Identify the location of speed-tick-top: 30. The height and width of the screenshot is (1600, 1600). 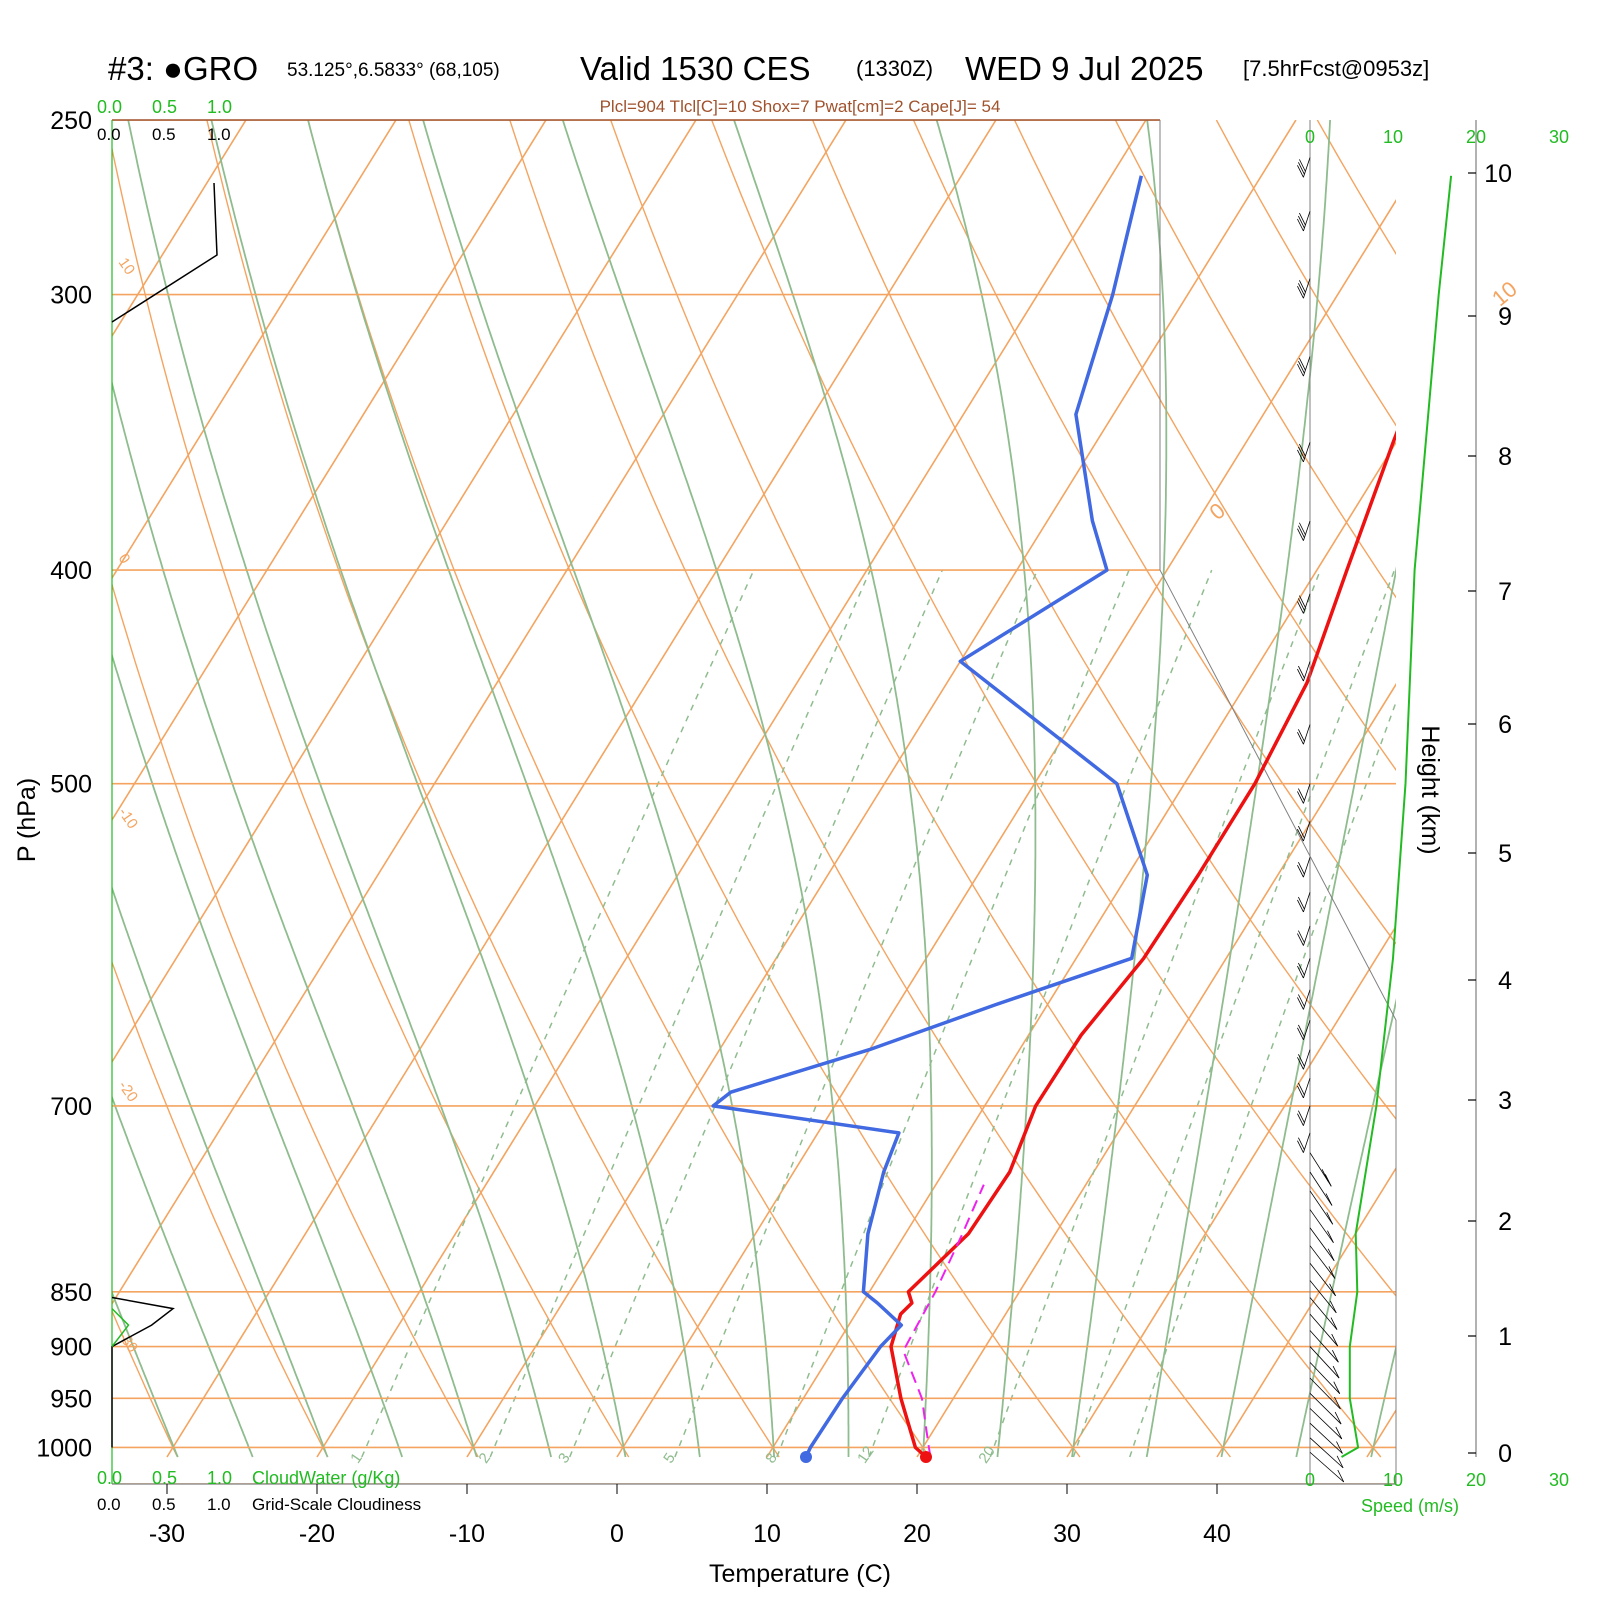
(1559, 137).